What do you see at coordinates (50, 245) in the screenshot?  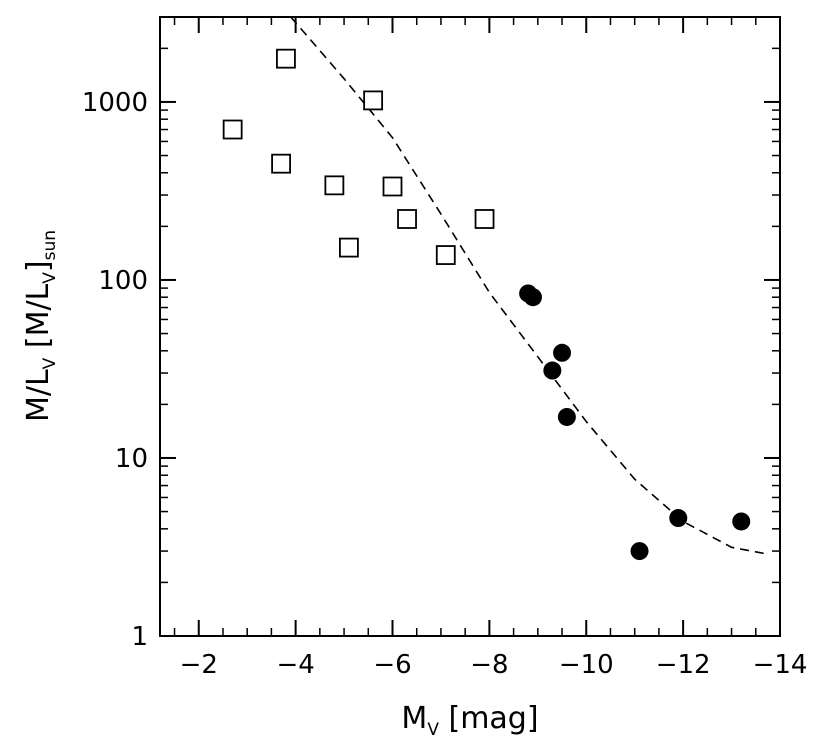 I see `y-axis-title-sub3: sun` at bounding box center [50, 245].